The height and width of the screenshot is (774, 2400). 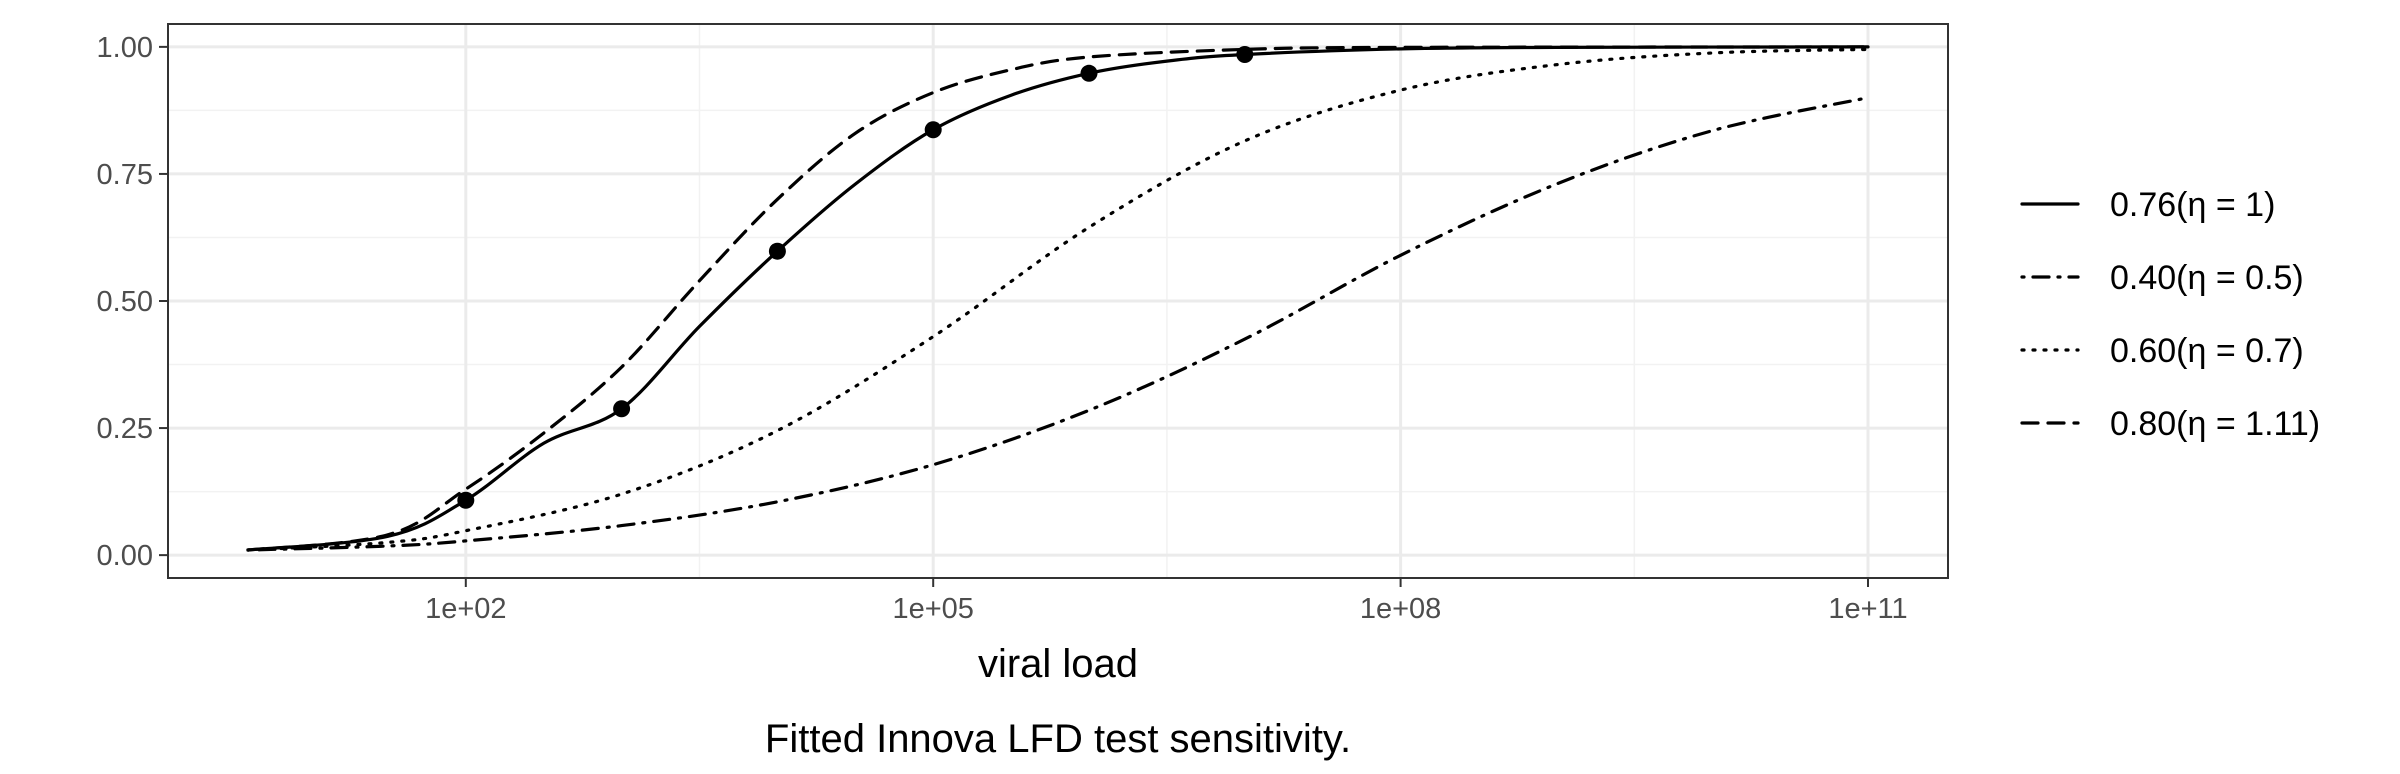 I want to click on x-tick-label: 1e+05, so click(x=932, y=609).